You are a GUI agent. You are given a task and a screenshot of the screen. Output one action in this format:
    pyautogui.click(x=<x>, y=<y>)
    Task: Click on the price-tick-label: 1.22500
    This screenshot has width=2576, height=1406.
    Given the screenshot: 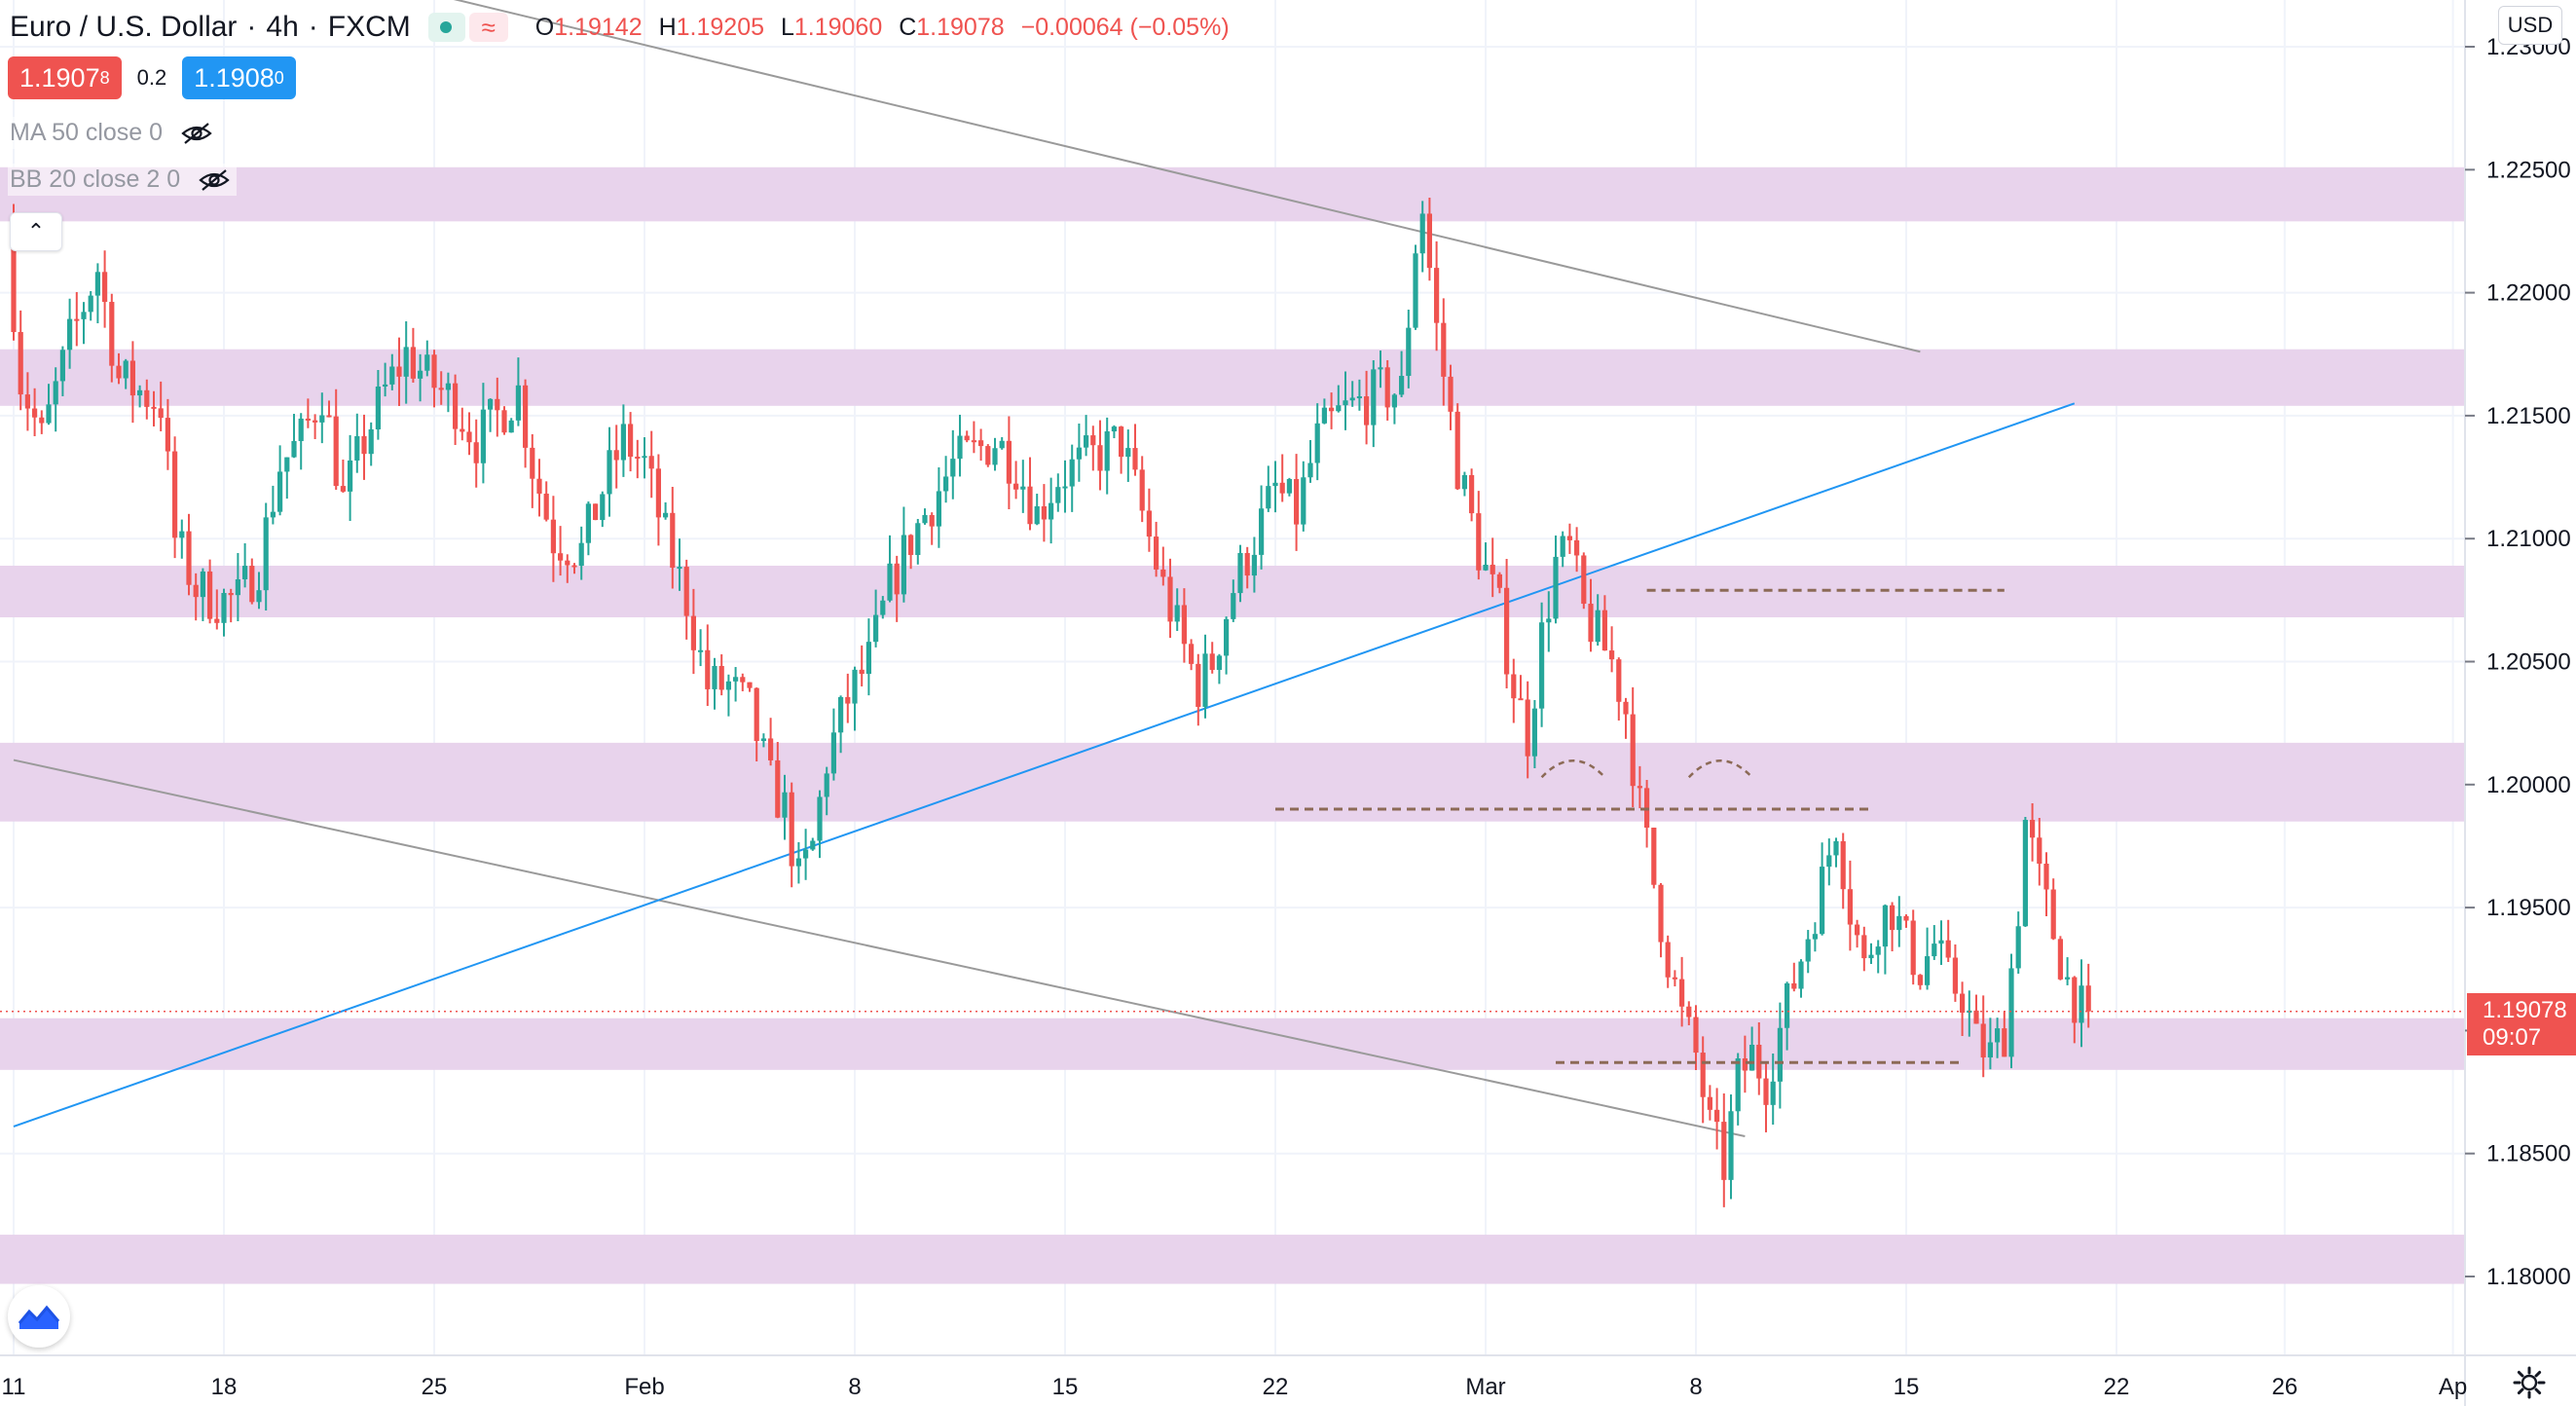 What is the action you would take?
    pyautogui.click(x=2528, y=170)
    